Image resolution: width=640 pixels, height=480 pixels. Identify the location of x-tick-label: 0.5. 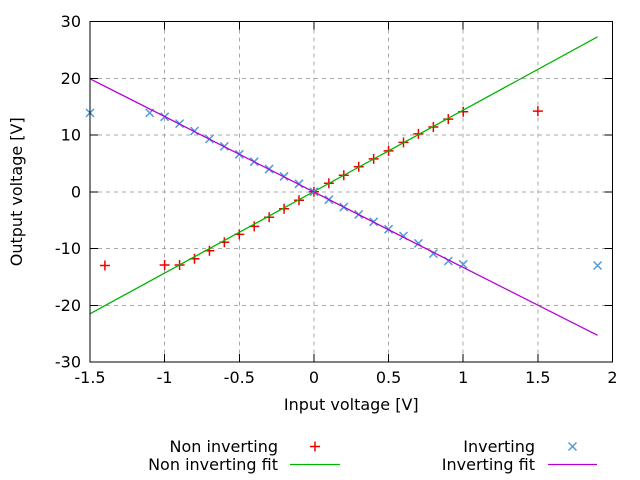
(388, 377).